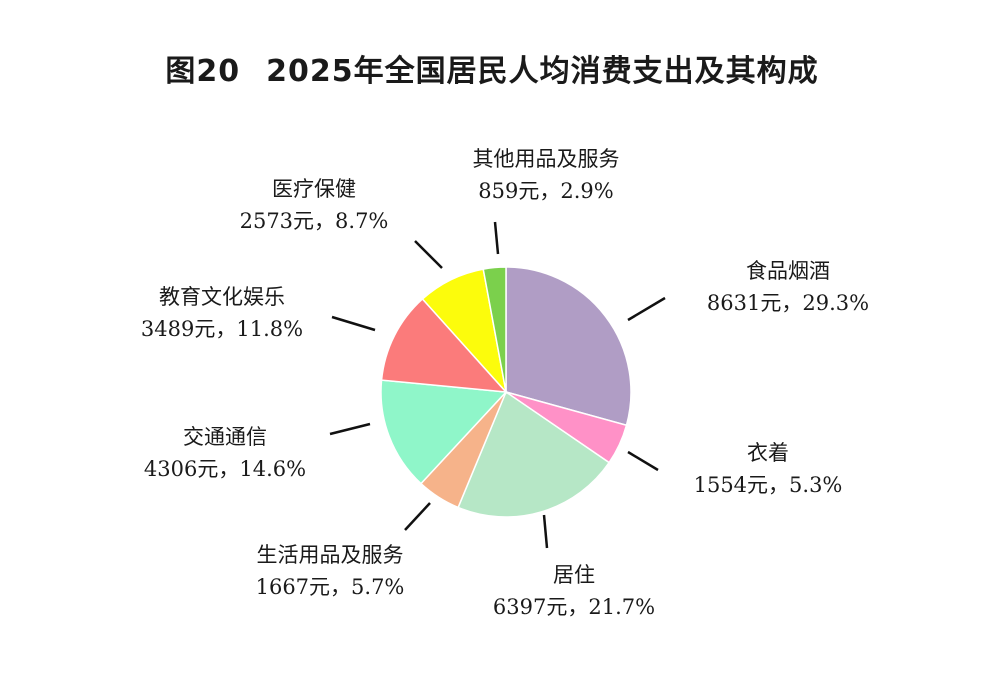 The image size is (984, 678). I want to click on chart-title: 图20 2025年全国居民人均消费支出及其构成, so click(492, 68).